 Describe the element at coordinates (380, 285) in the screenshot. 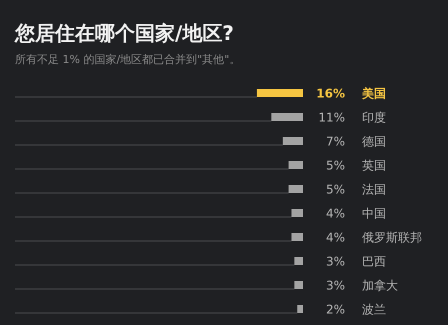

I see `y-tick-label: 加拿大` at that location.